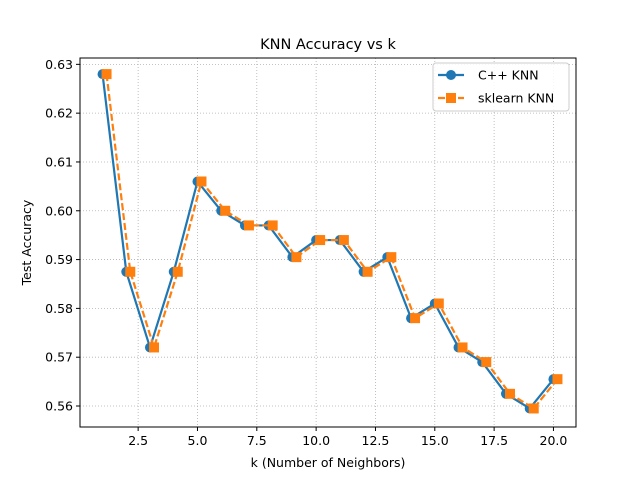 The image size is (640, 480). What do you see at coordinates (347, 437) in the screenshot?
I see `x-axis: 2.5 5.0 7.5 10.0 12.5 15.0 17.5 20.0` at bounding box center [347, 437].